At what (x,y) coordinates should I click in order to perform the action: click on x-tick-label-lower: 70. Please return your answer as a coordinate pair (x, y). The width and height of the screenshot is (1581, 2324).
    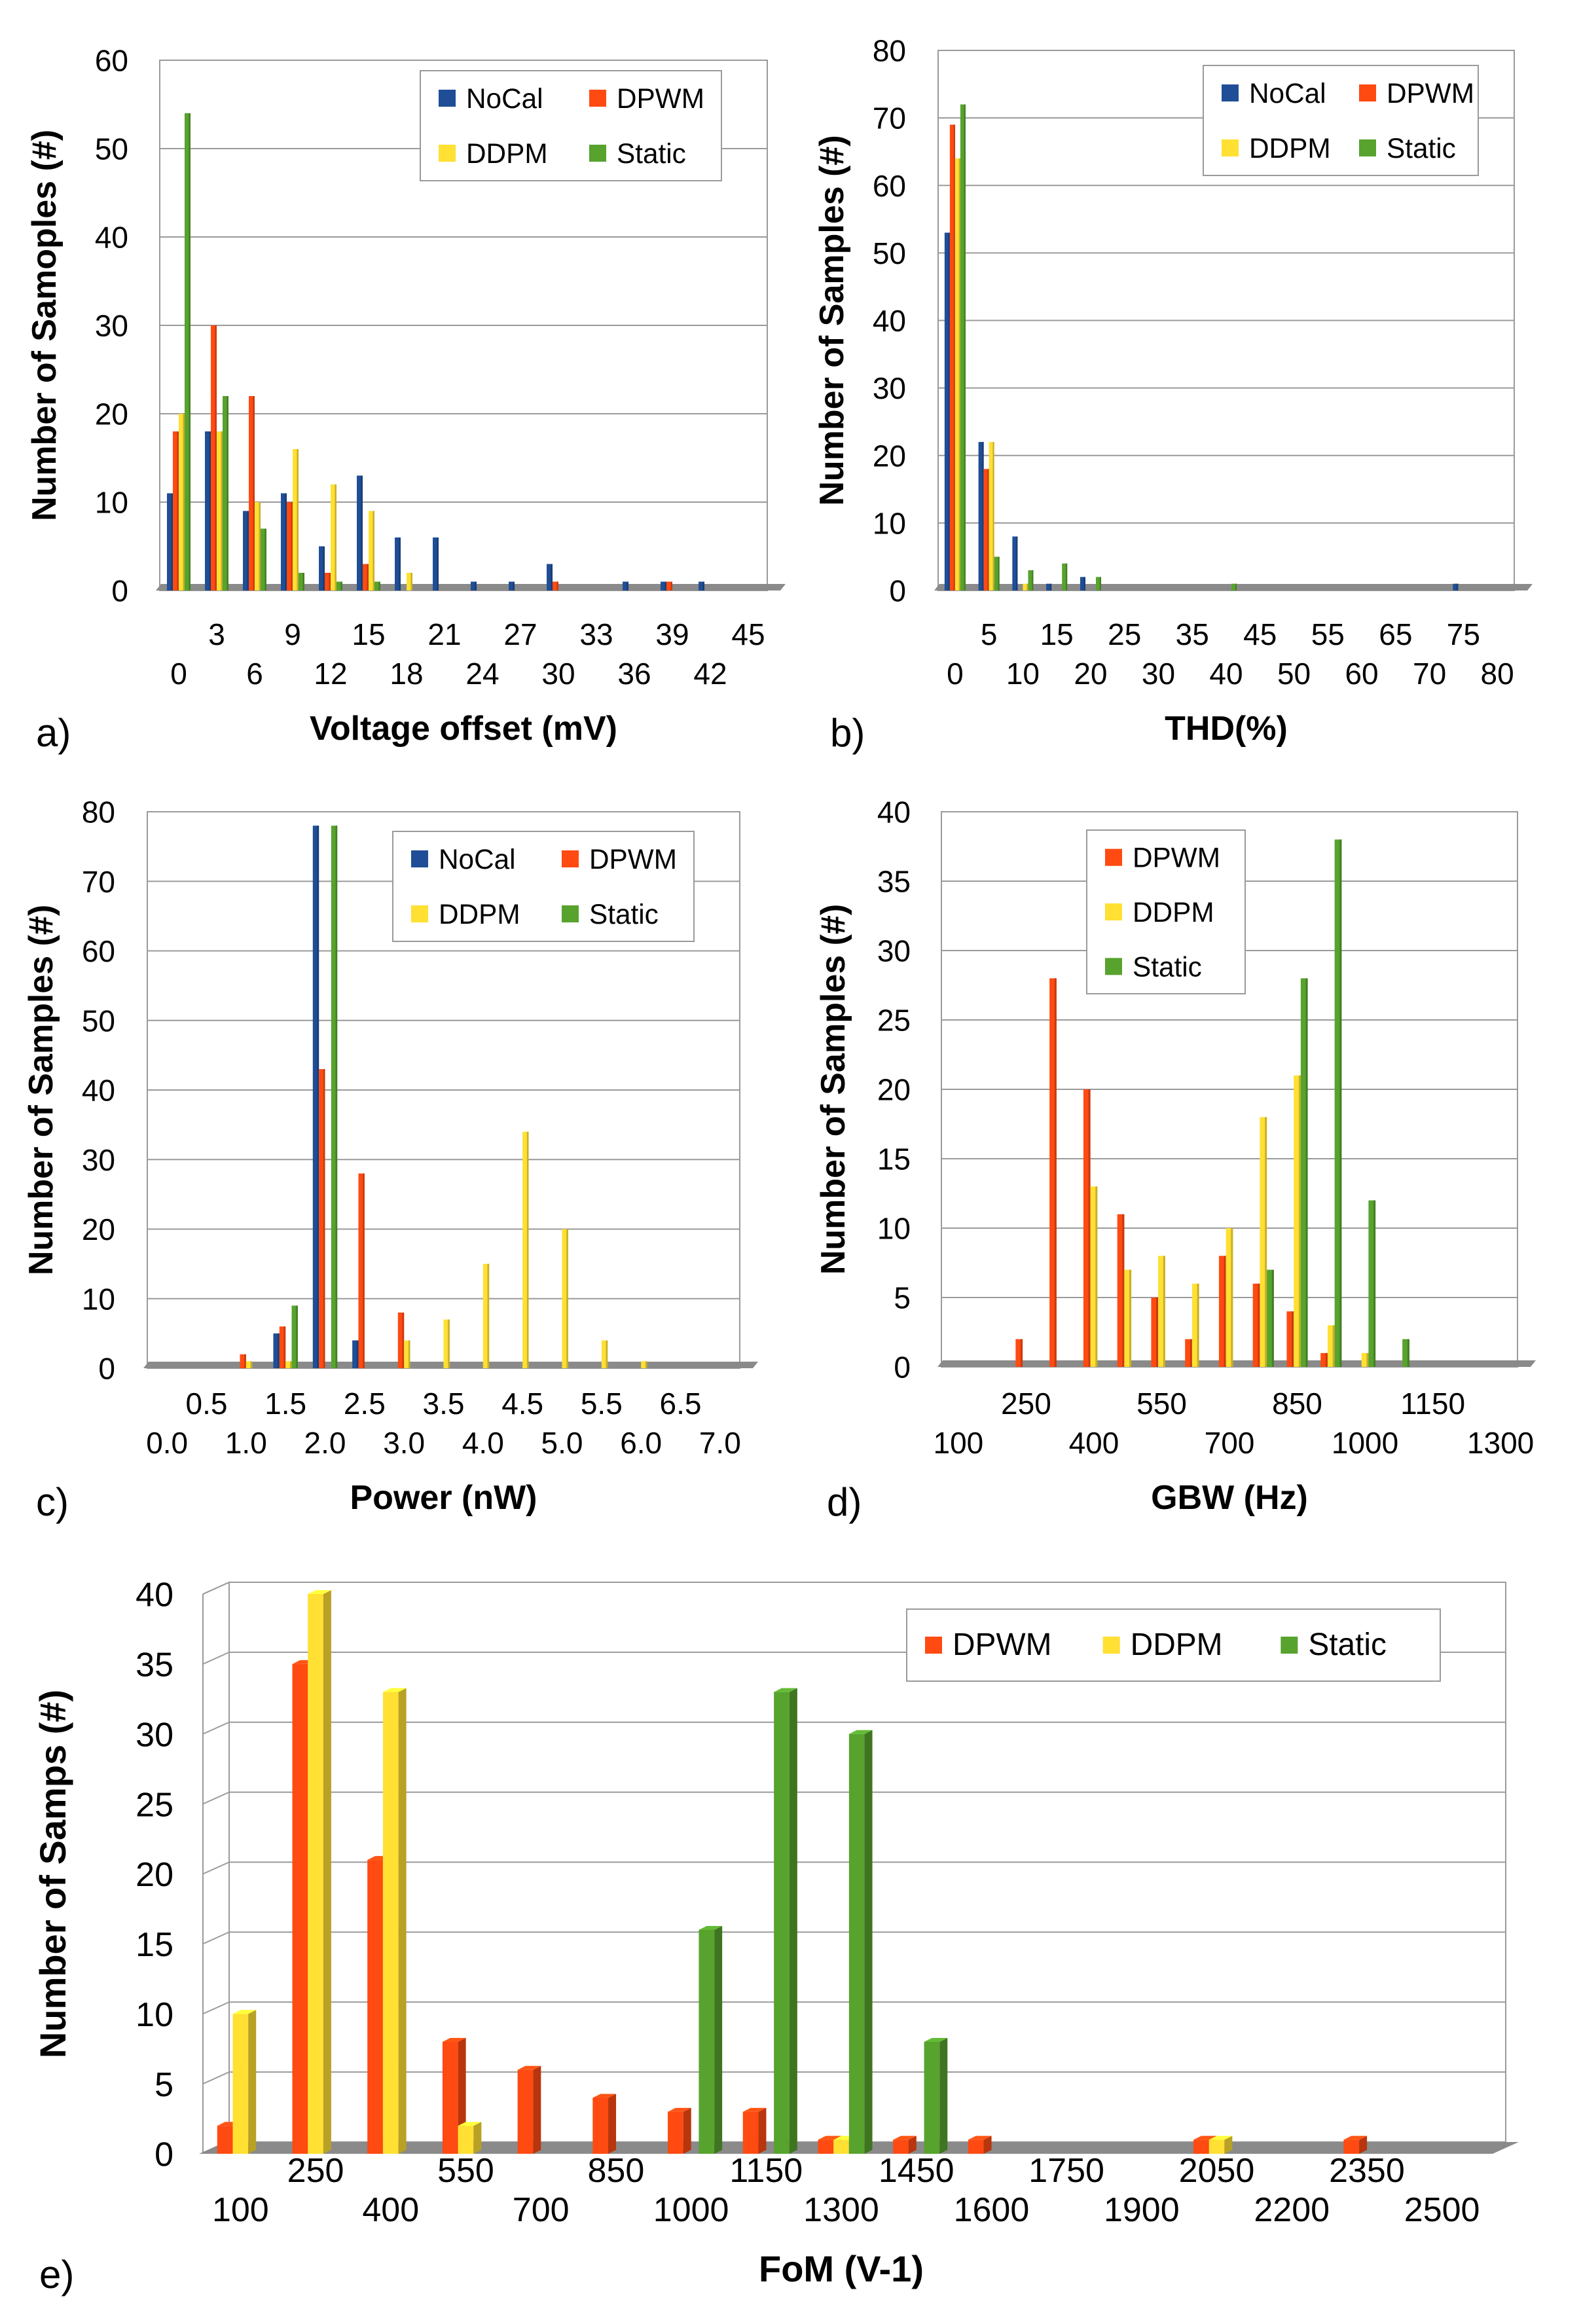
    Looking at the image, I should click on (1429, 674).